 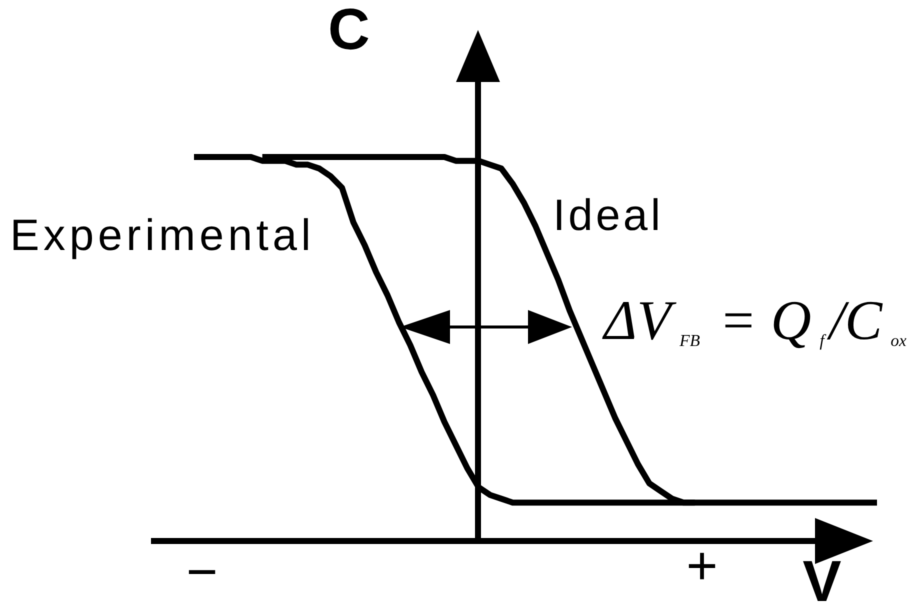 I want to click on y-axis-title: C, so click(x=349, y=31).